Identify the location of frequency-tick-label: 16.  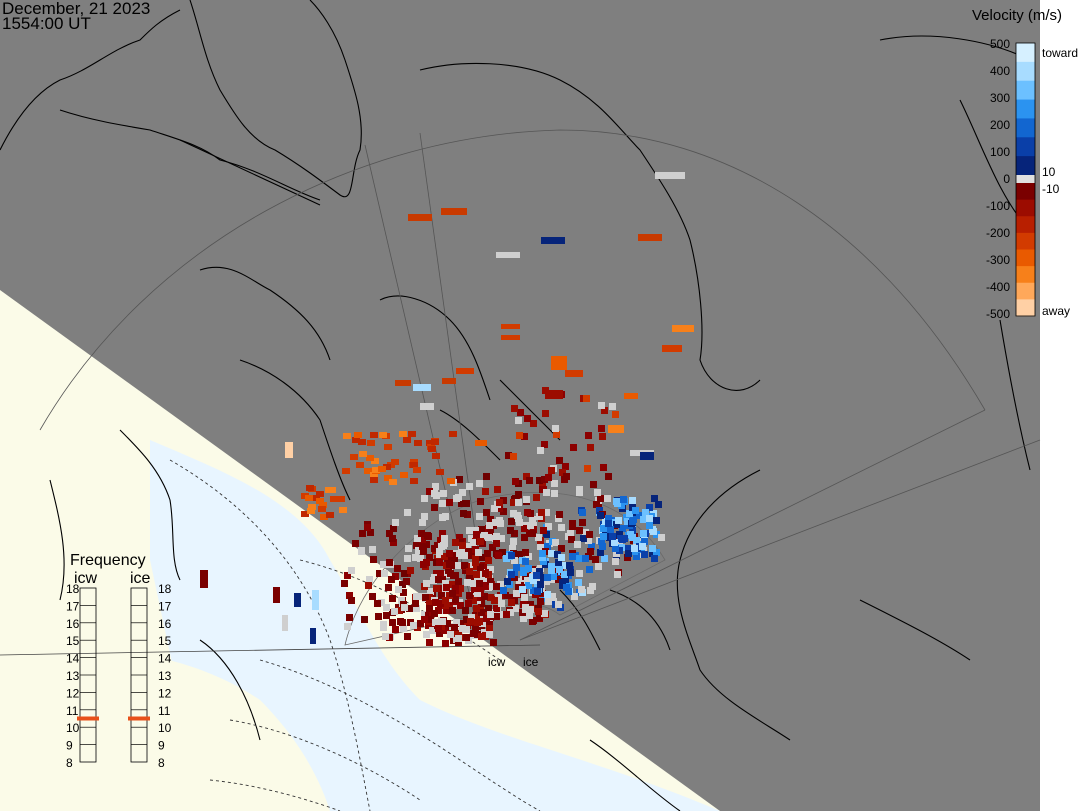
(73, 624).